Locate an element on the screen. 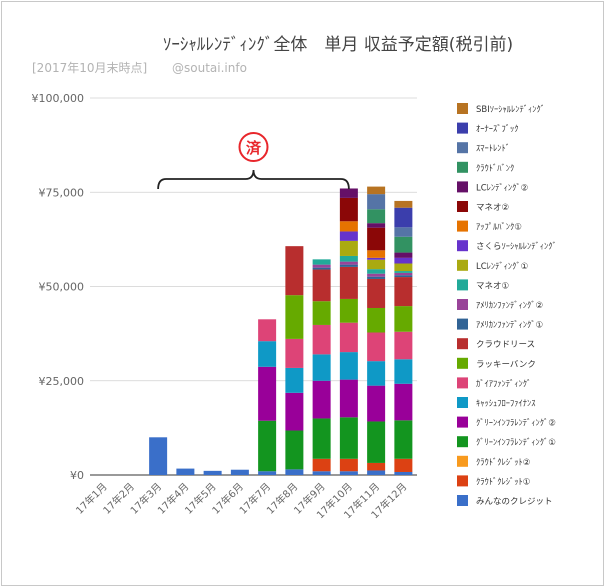  legend-label: ｶﾞｲｱﾌｧﾝﾃﾞｨﾝｸﾞ is located at coordinates (503, 384).